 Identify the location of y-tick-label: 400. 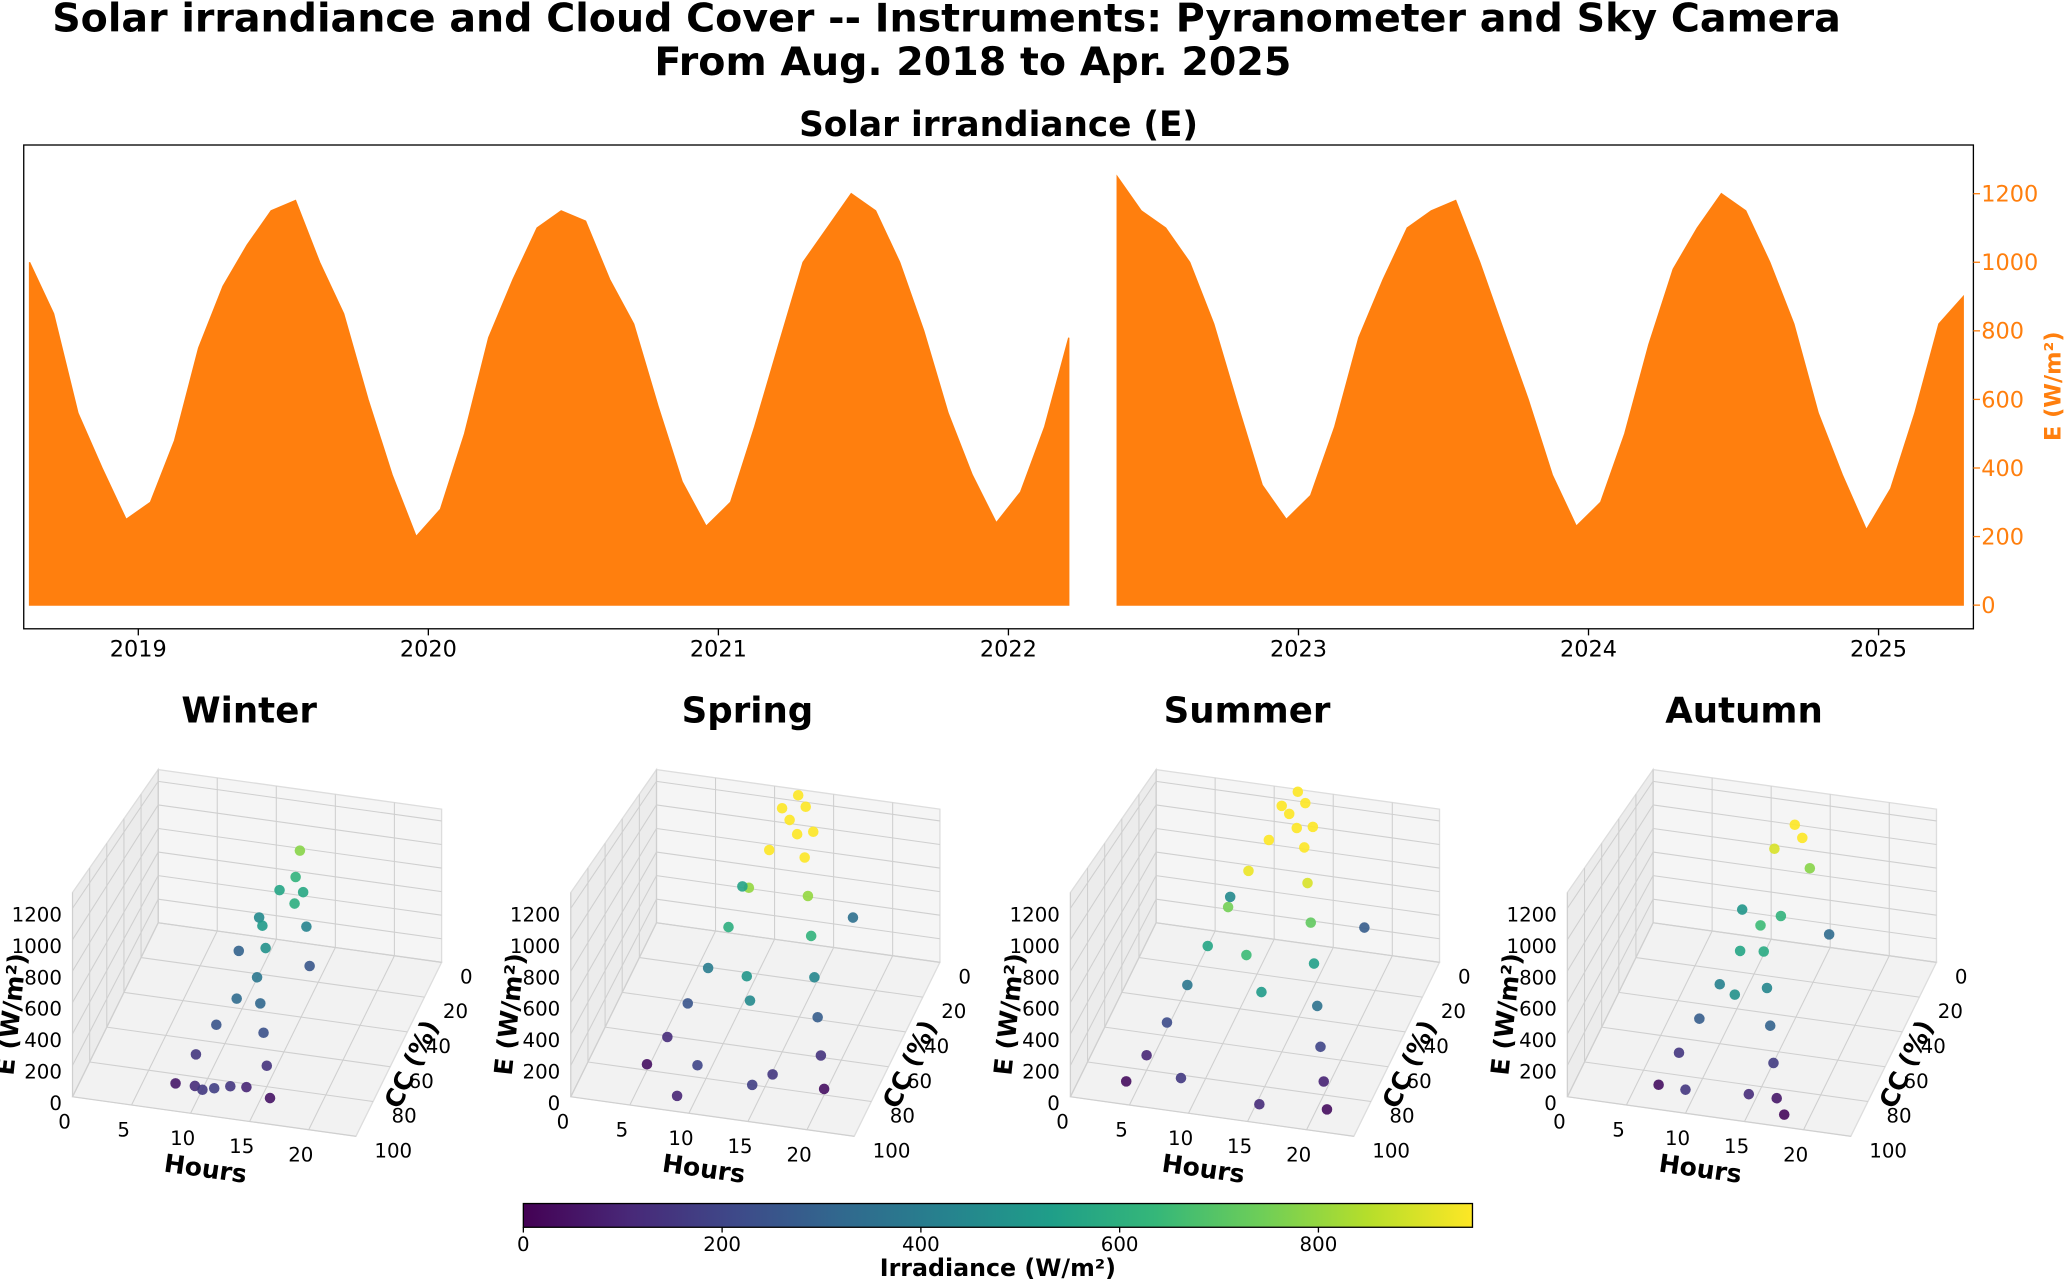
(2002, 469).